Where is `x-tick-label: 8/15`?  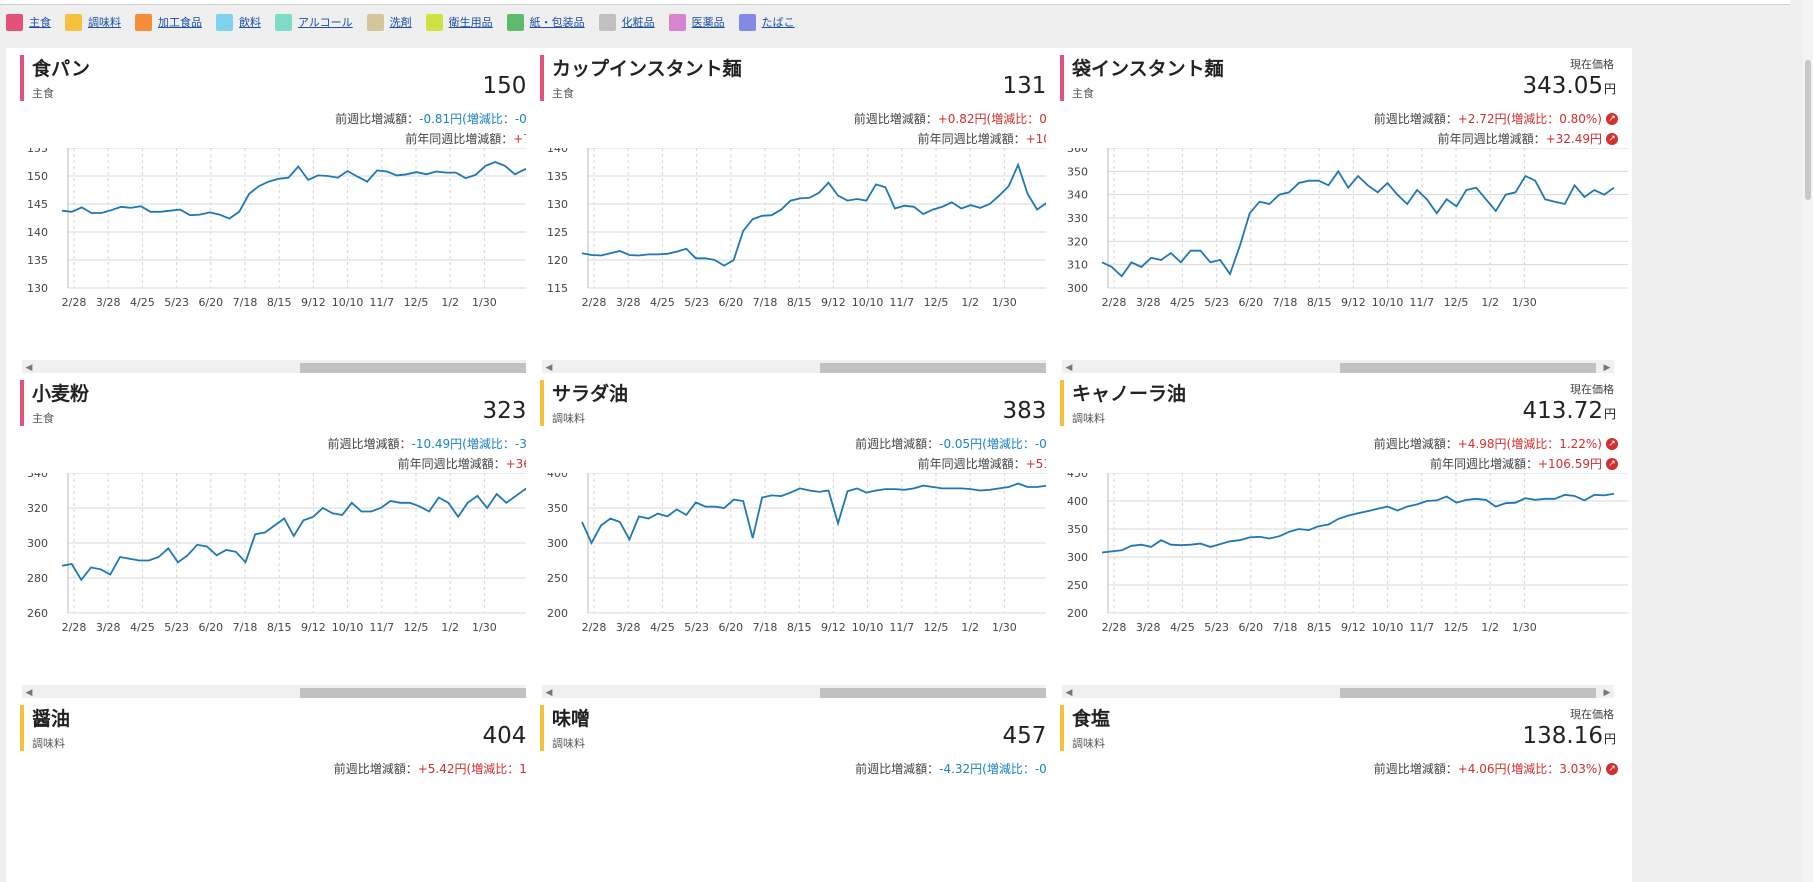 x-tick-label: 8/15 is located at coordinates (279, 627).